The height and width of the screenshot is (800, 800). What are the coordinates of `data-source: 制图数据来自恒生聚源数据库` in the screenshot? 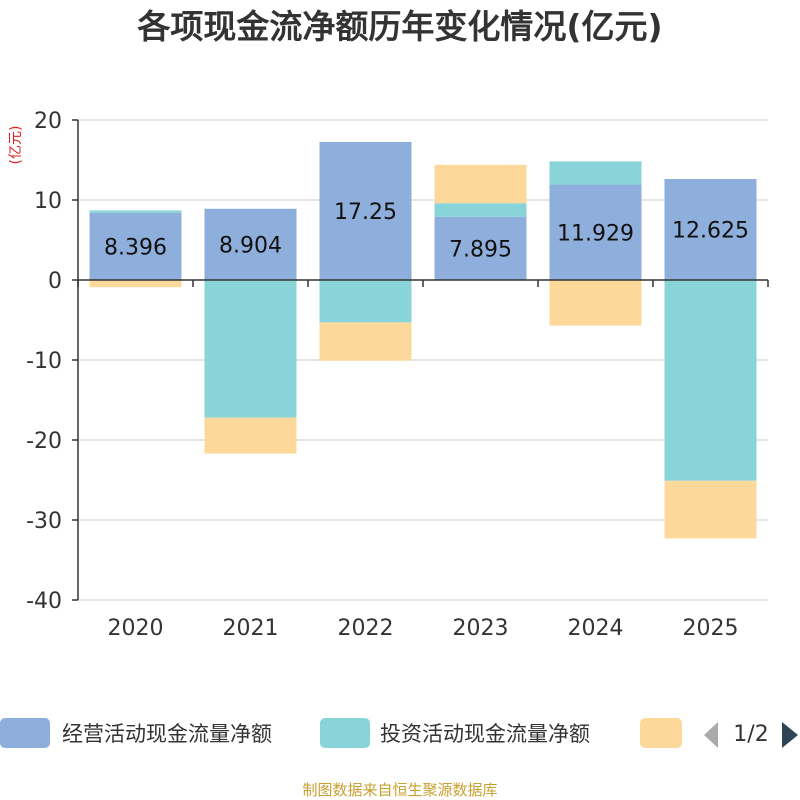 It's located at (399, 790).